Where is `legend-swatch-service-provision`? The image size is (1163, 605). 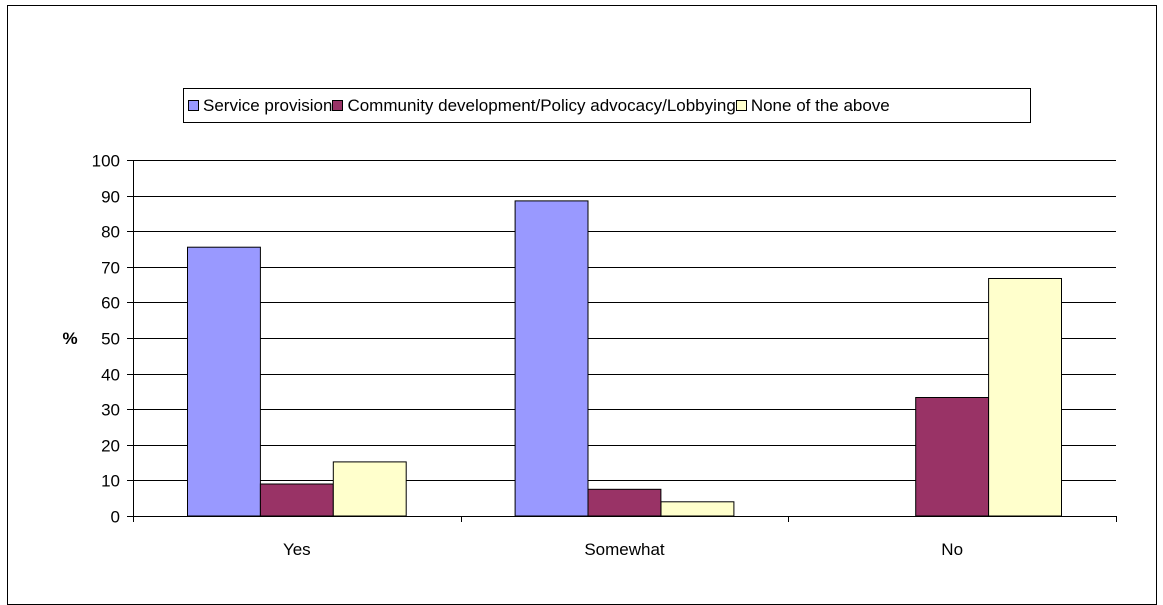
legend-swatch-service-provision is located at coordinates (193, 105).